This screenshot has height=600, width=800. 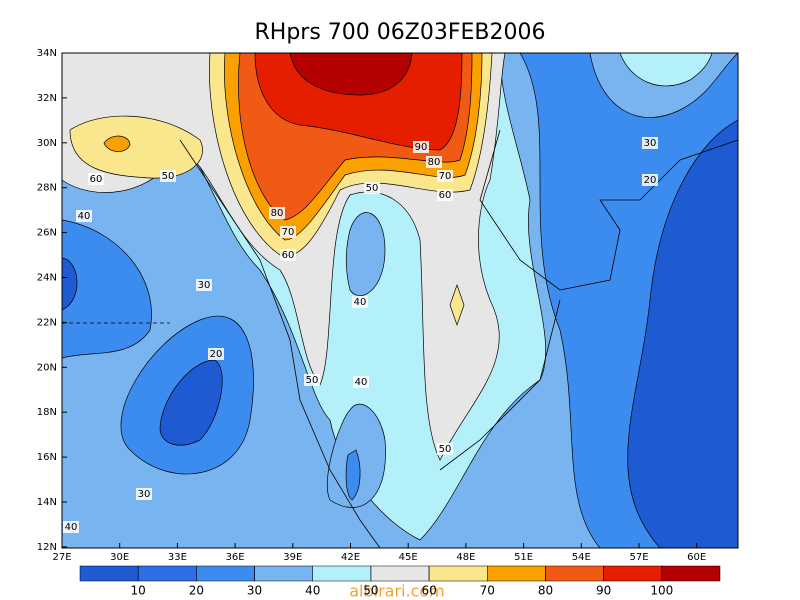 What do you see at coordinates (47, 278) in the screenshot?
I see `lat-label: 24N` at bounding box center [47, 278].